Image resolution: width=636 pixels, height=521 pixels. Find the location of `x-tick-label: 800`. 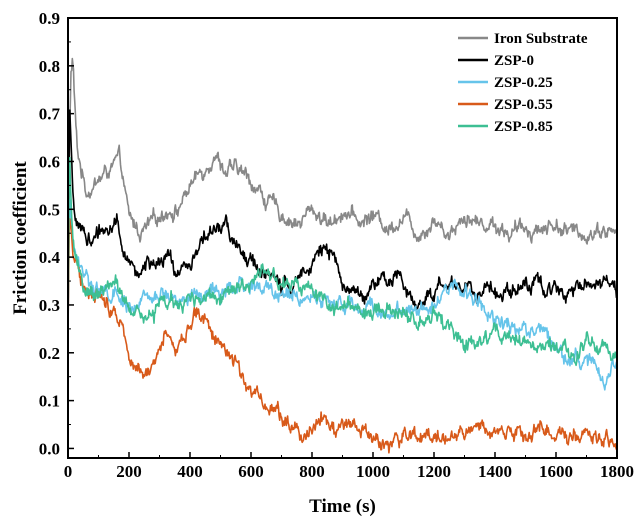

x-tick-label: 800 is located at coordinates (312, 471).